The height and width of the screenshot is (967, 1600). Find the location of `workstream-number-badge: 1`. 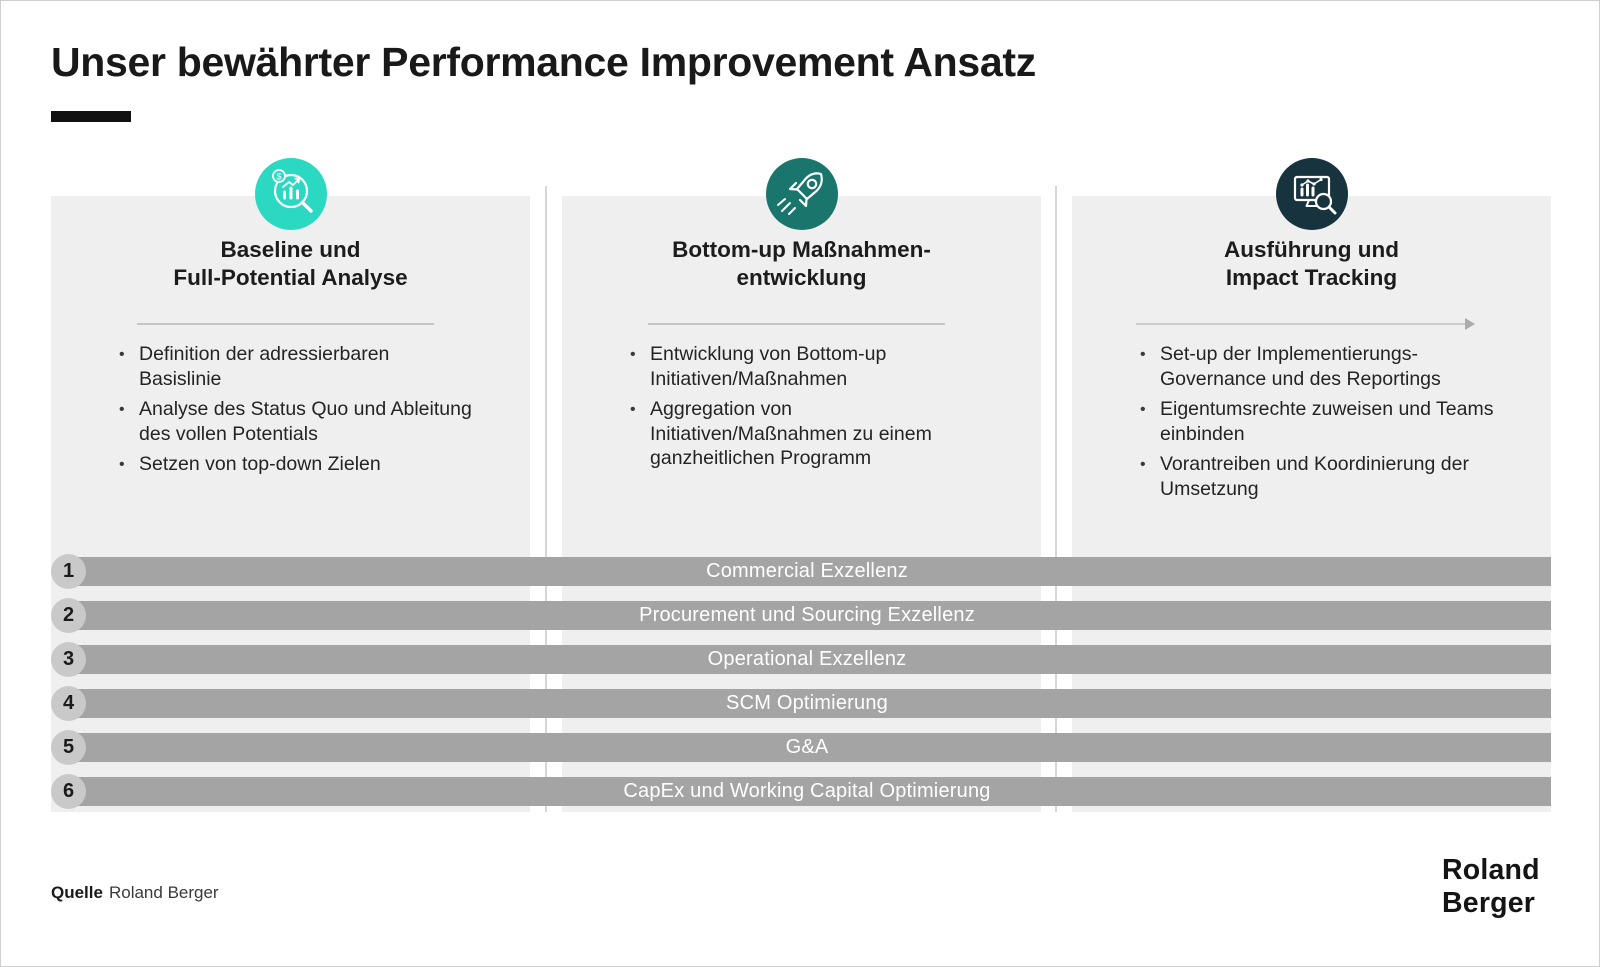

workstream-number-badge: 1 is located at coordinates (68, 571).